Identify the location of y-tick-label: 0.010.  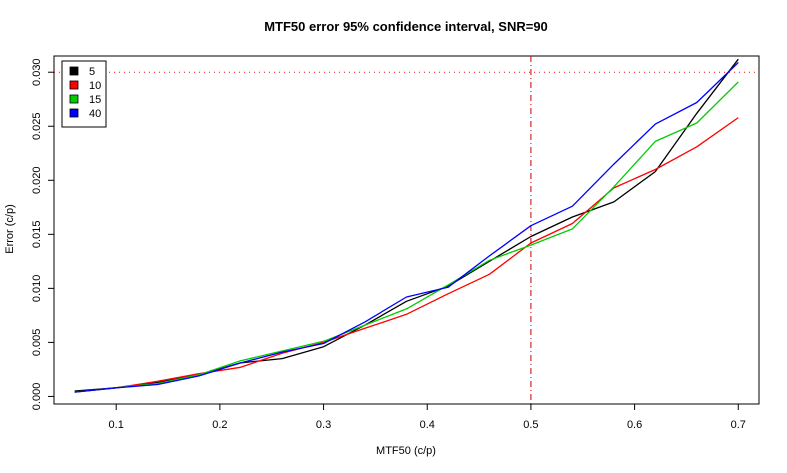
(37, 289).